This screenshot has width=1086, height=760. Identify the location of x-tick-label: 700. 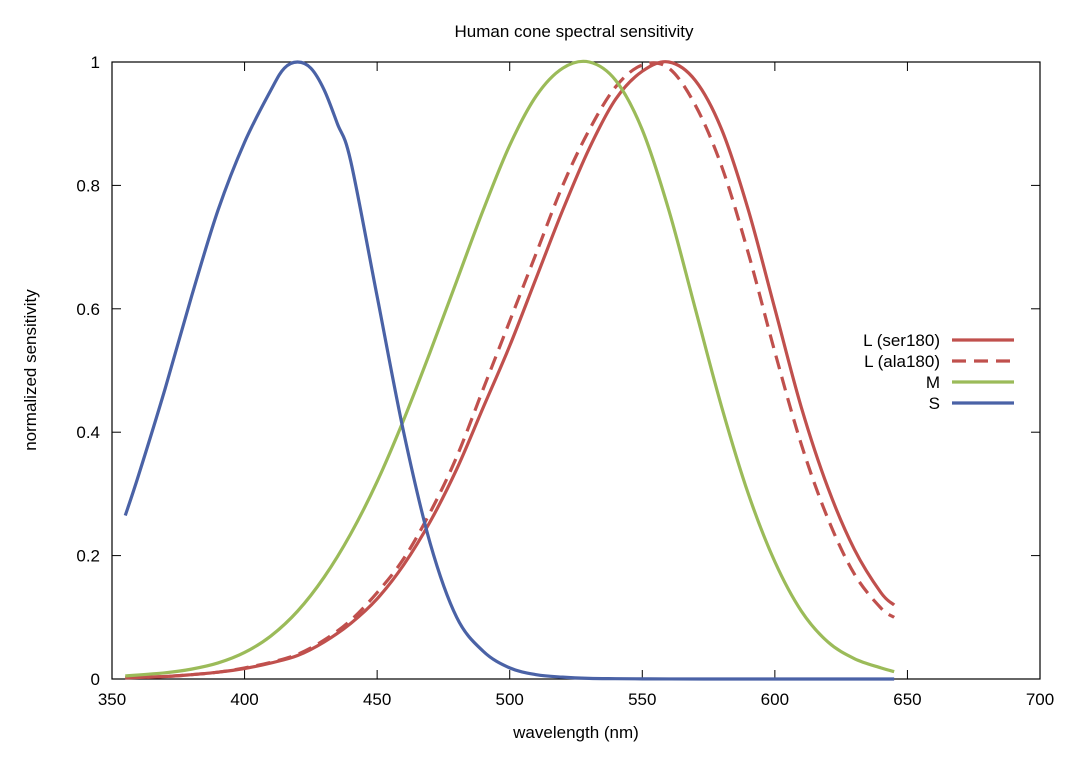
(1040, 699).